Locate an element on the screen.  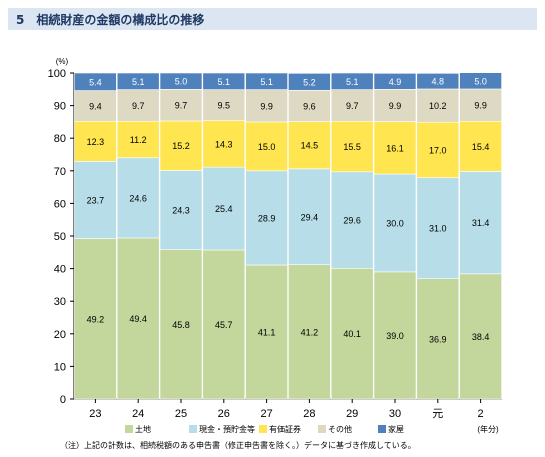
data-label: 15.5 is located at coordinates (352, 147).